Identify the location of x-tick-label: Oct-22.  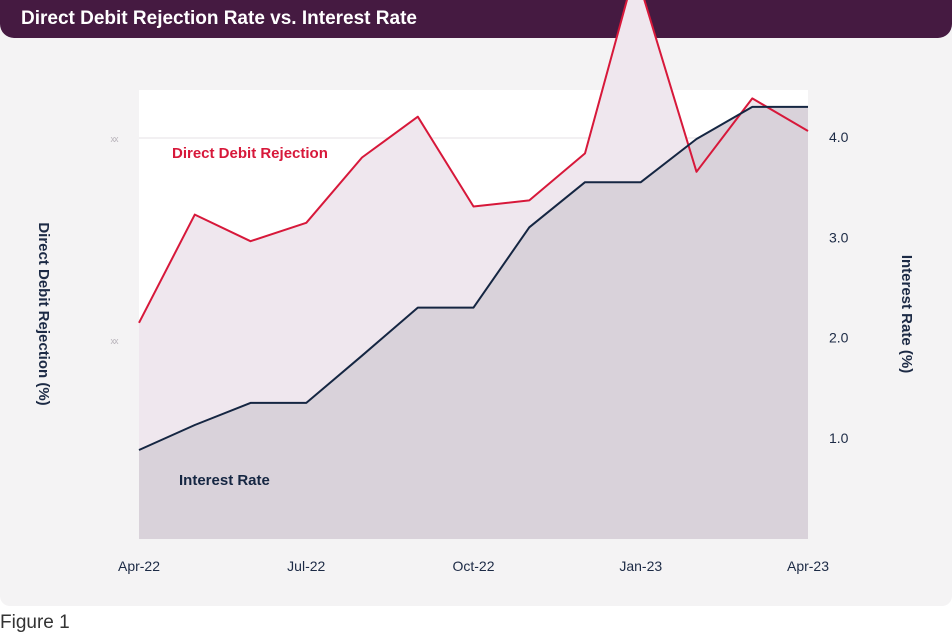
(473, 566).